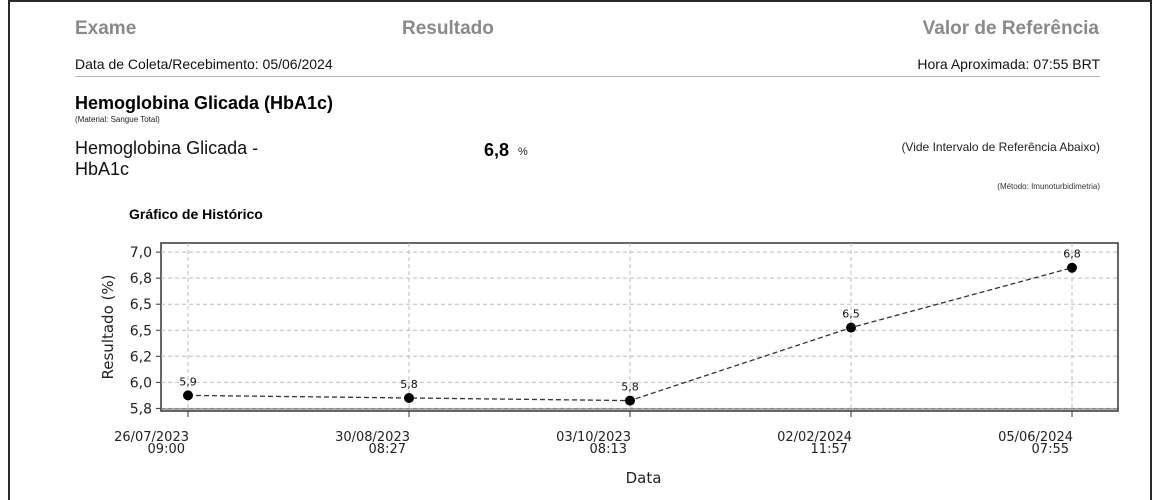 This screenshot has height=500, width=1161. Describe the element at coordinates (141, 383) in the screenshot. I see `y-tick-label: 6,0` at that location.